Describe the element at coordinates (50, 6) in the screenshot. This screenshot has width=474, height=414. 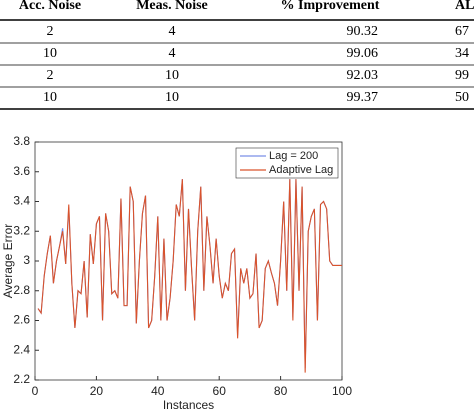
I see `table-header: Acc. Noise` at that location.